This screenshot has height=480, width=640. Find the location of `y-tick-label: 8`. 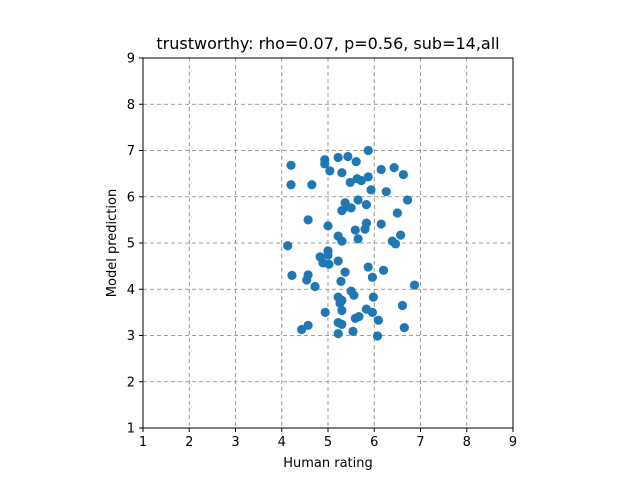

y-tick-label: 8 is located at coordinates (131, 105).